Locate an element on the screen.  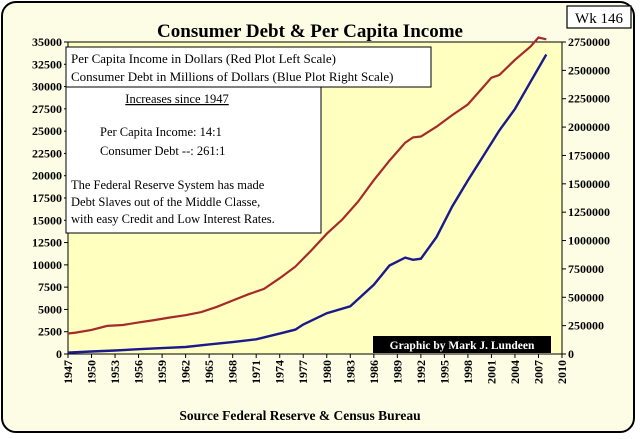
right-tick-label: 2750000 is located at coordinates (589, 42).